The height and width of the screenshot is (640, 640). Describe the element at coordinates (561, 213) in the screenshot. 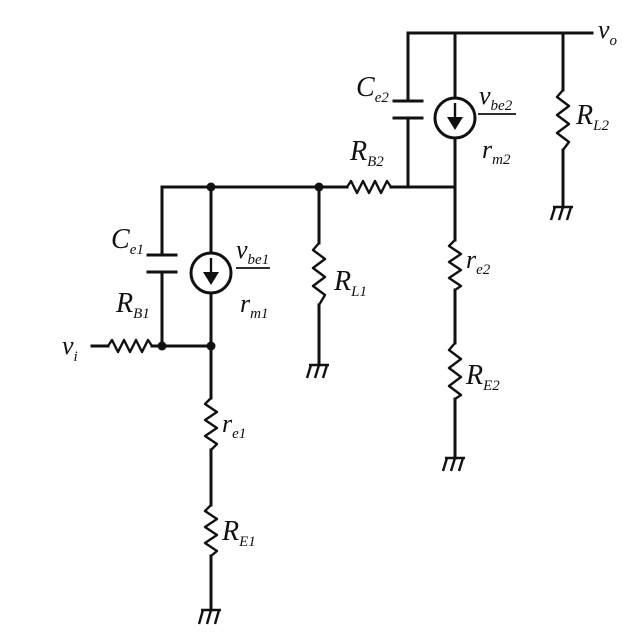

I see `ground-icon-rl2` at that location.